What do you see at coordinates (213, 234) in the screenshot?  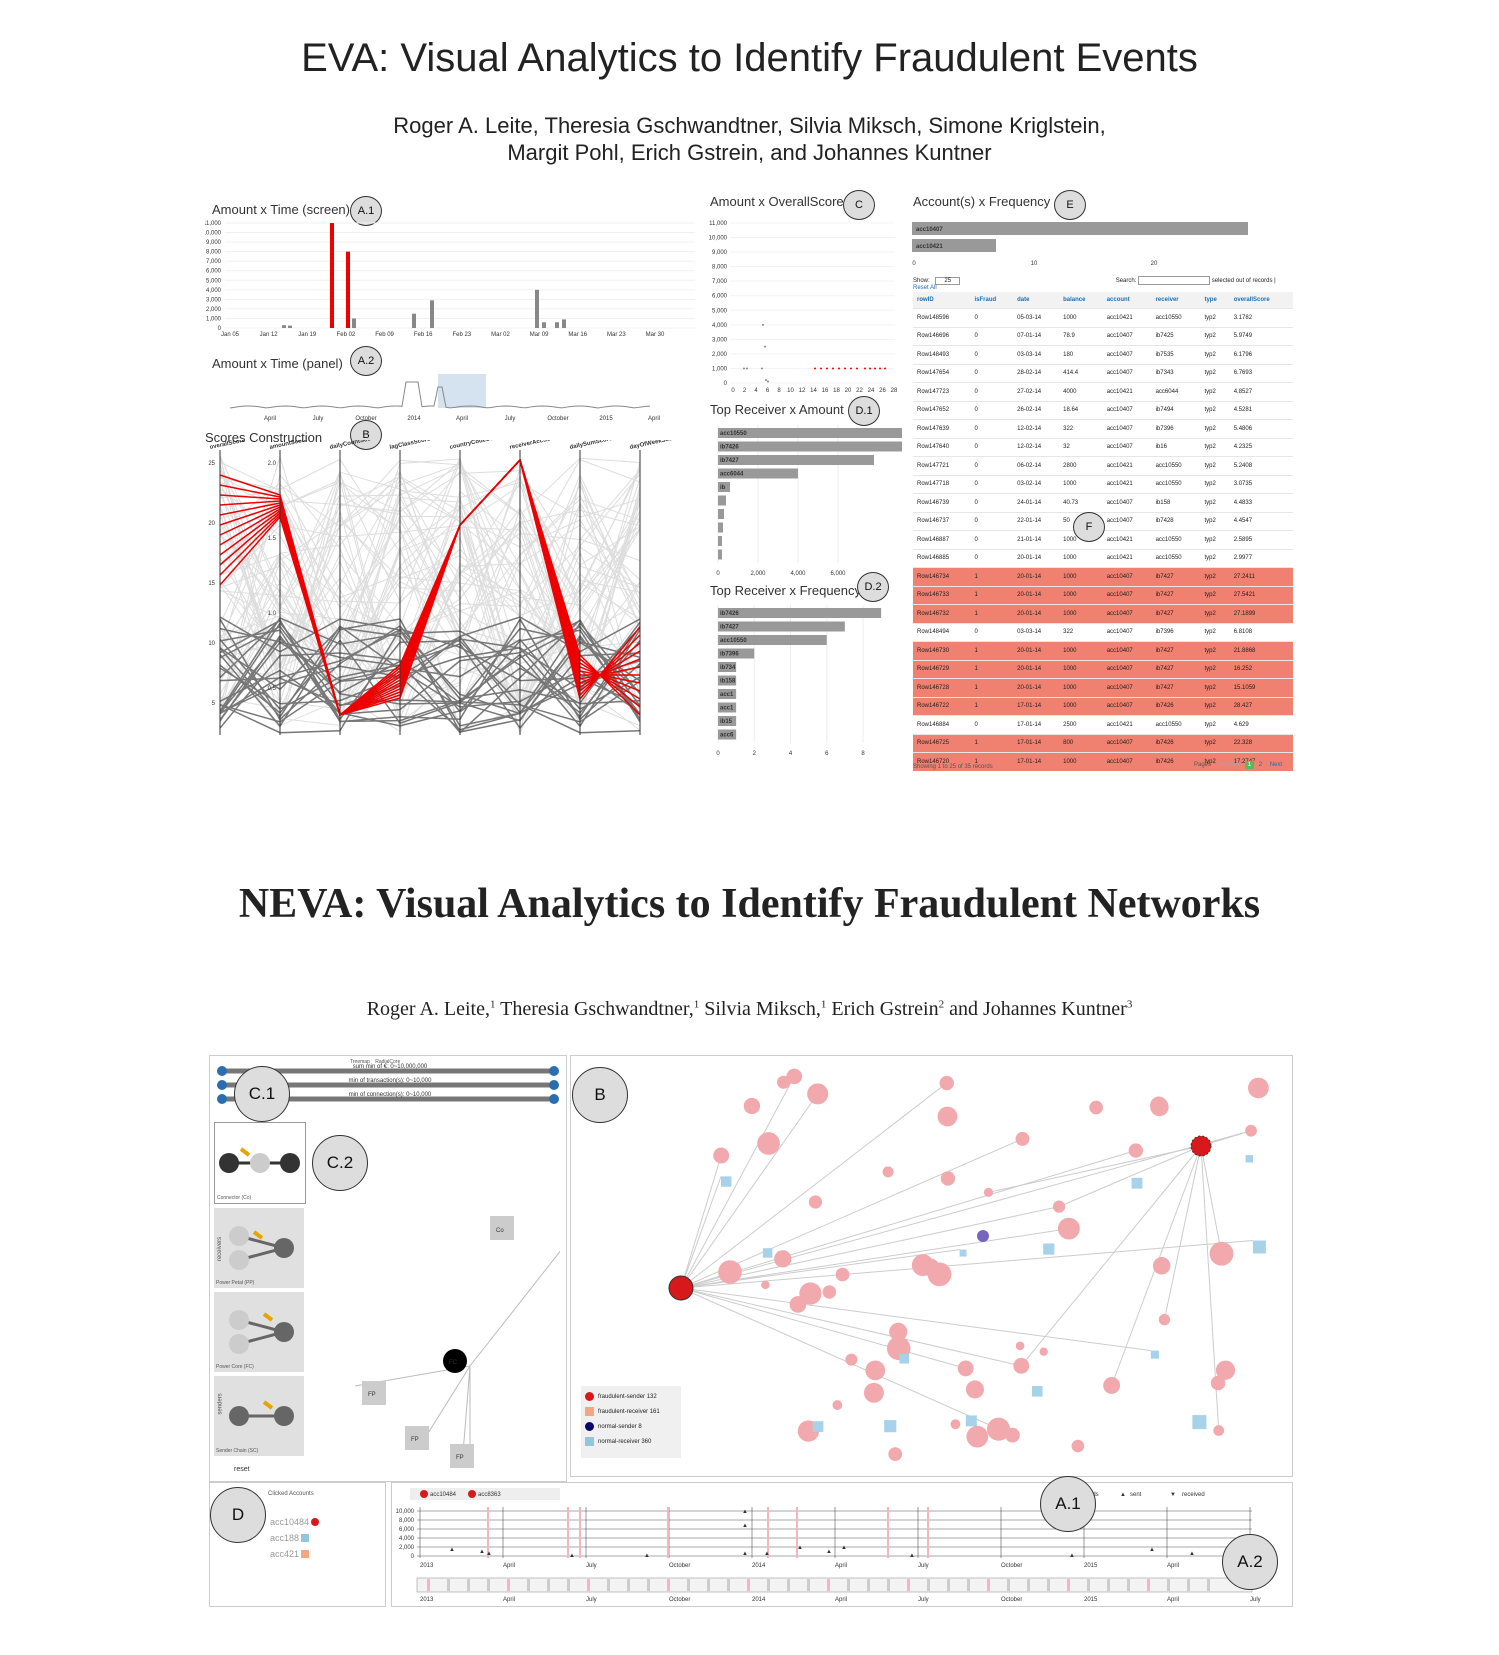 I see `a1-y-tick: 10,000` at bounding box center [213, 234].